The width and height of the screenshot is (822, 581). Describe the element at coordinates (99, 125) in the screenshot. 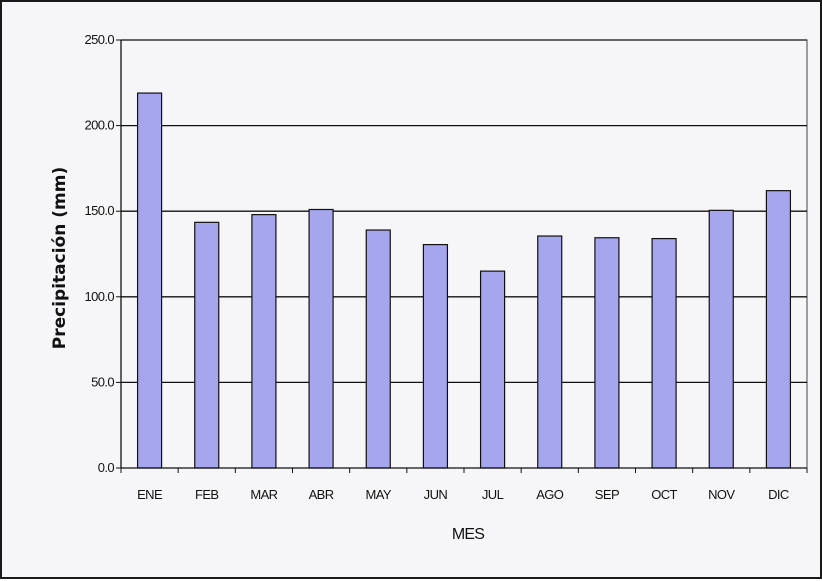

I see `y-tick-label: 200.0` at that location.